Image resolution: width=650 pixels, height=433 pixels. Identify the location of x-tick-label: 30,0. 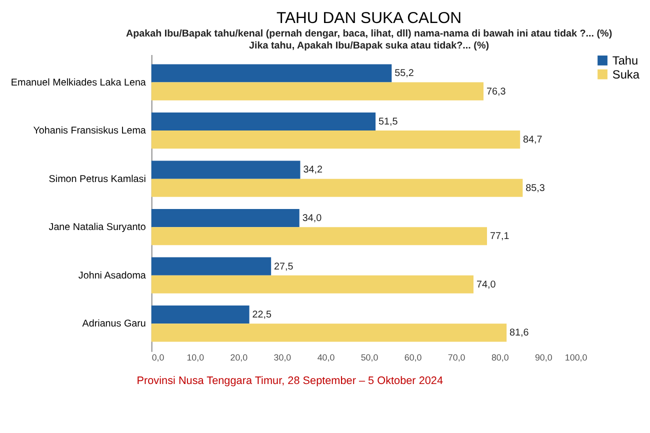
(283, 357).